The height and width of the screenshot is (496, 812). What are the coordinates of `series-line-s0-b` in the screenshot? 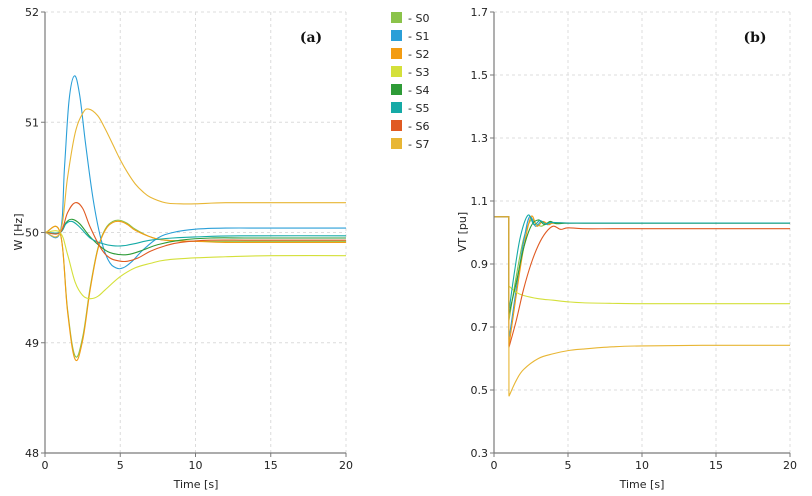 It's located at (642, 268).